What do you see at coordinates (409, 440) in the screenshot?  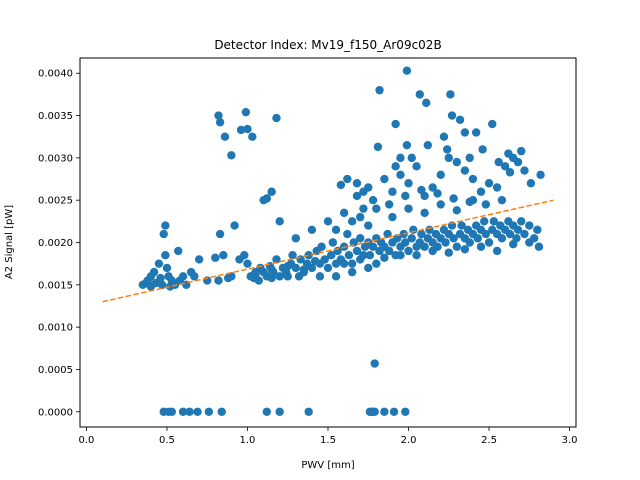 I see `x-tick-label: 2.0` at bounding box center [409, 440].